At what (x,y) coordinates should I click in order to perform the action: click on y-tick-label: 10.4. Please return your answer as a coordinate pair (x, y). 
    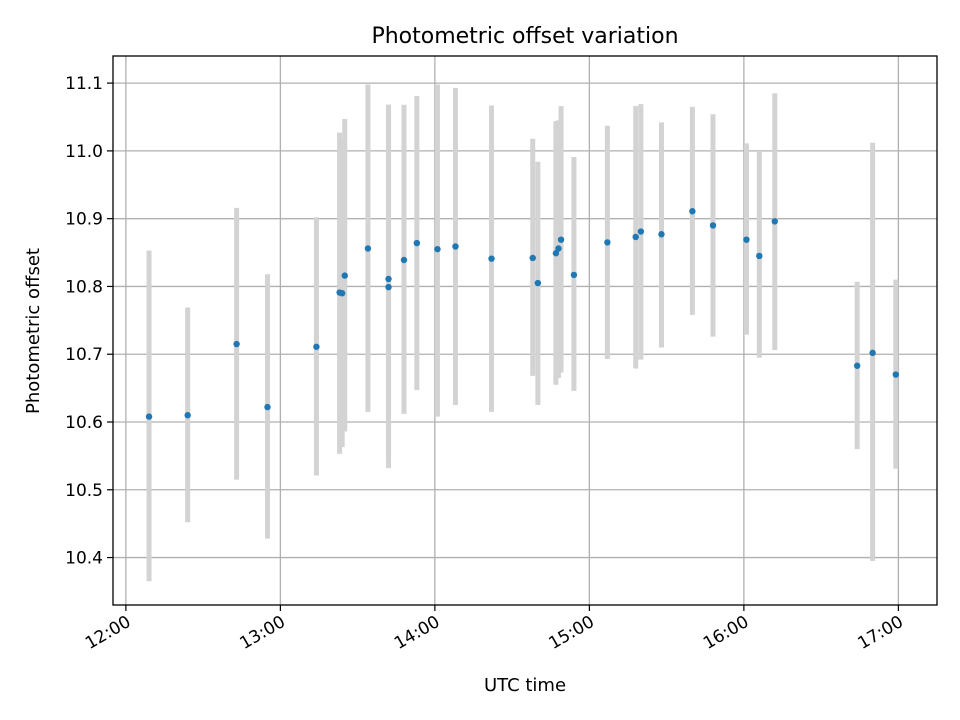
    Looking at the image, I should click on (84, 559).